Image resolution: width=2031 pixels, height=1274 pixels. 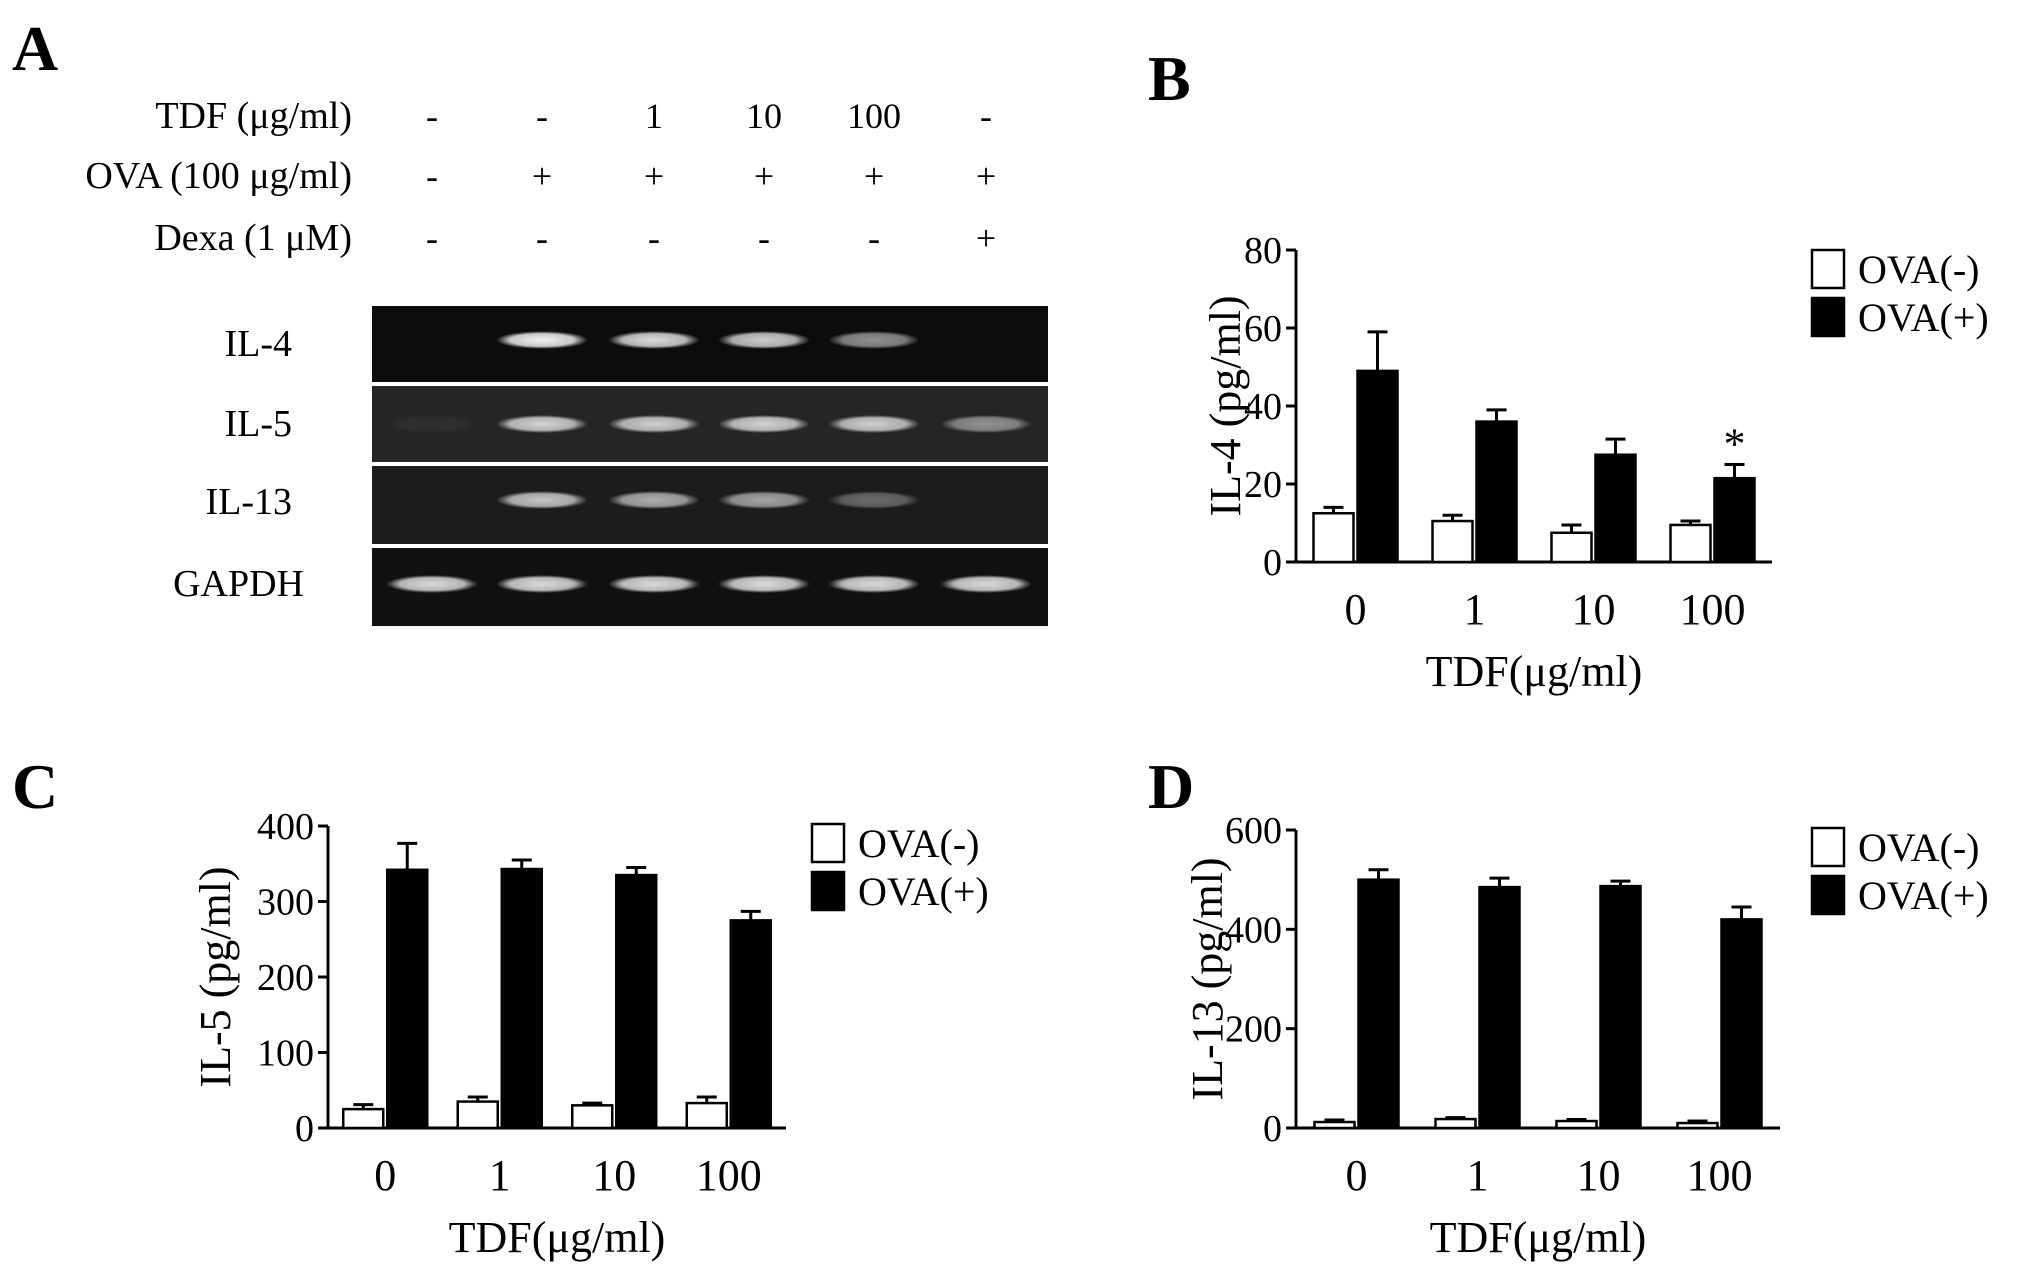 What do you see at coordinates (1735, 444) in the screenshot?
I see `significance-marker: *` at bounding box center [1735, 444].